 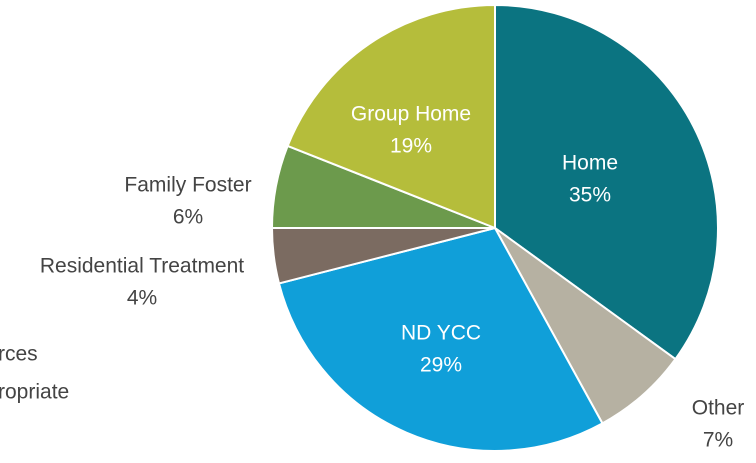 What do you see at coordinates (19, 354) in the screenshot?
I see `annotation: rces` at bounding box center [19, 354].